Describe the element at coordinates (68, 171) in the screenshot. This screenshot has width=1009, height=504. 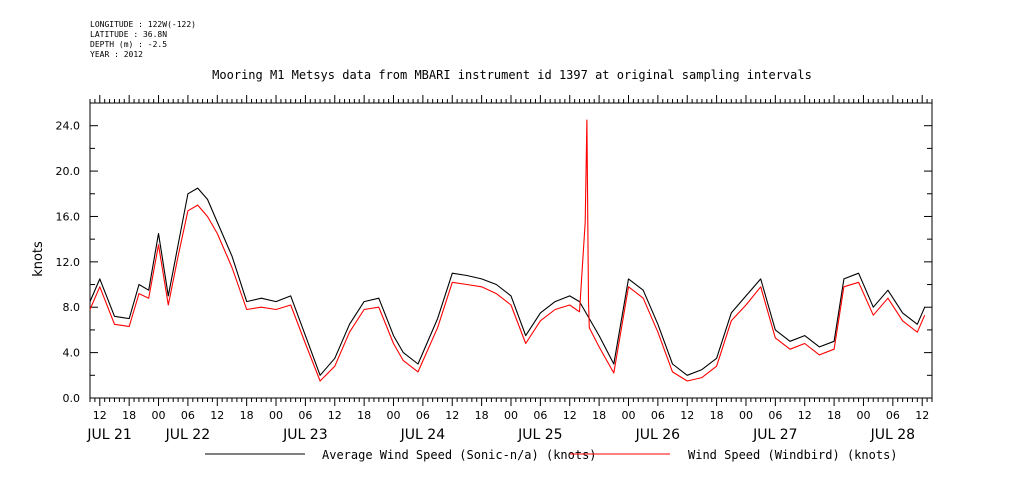
I see `y-tick-label: 20.0` at that location.